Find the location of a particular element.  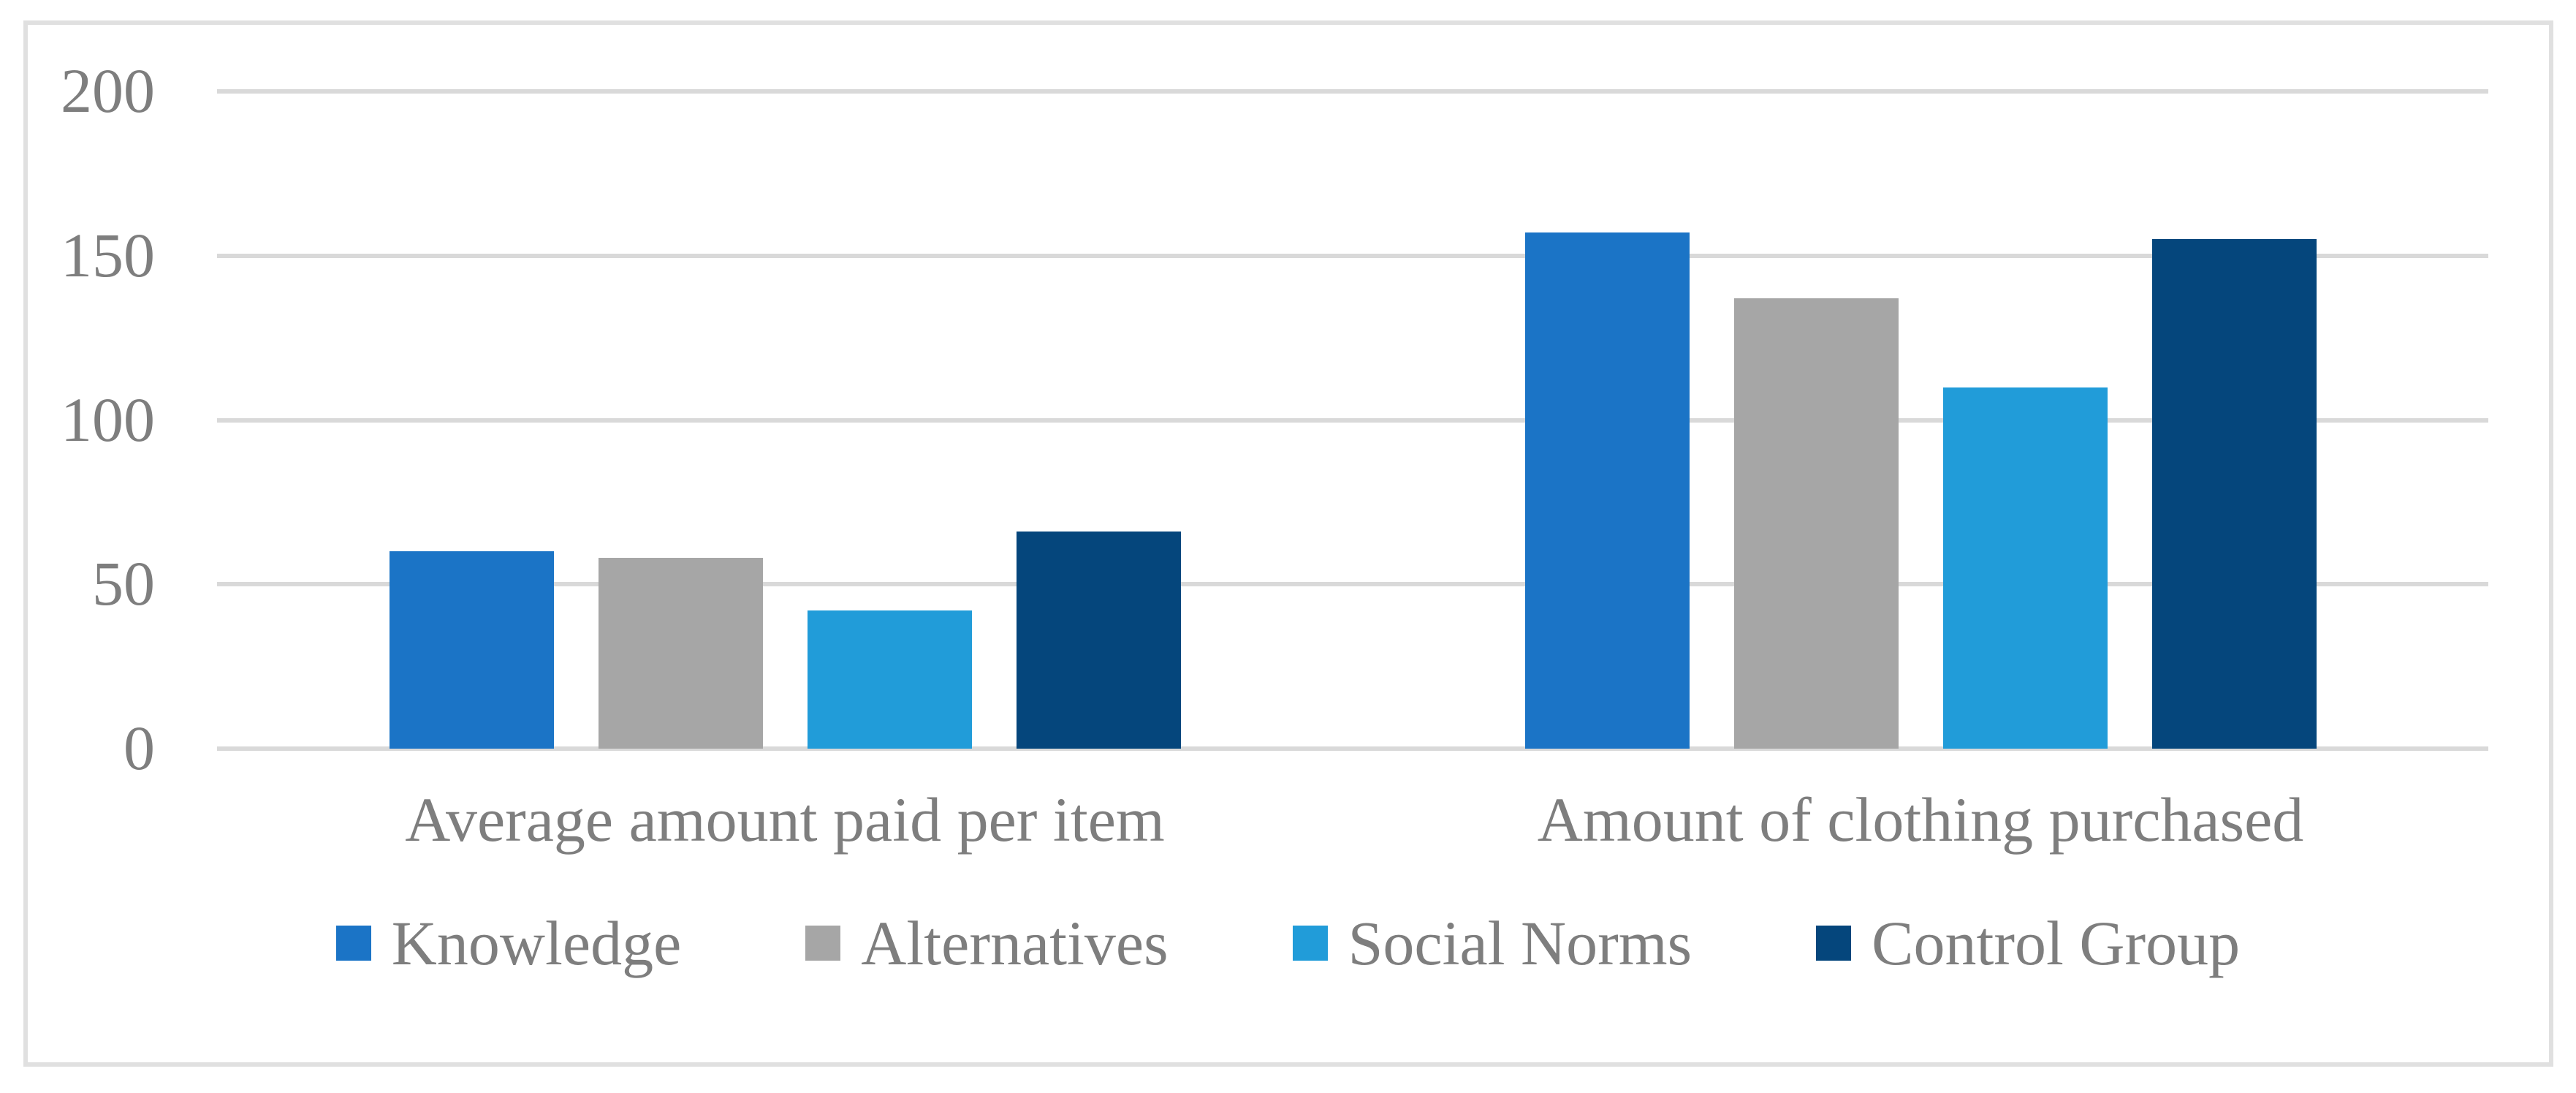

legend-swatch-alternatives is located at coordinates (823, 944).